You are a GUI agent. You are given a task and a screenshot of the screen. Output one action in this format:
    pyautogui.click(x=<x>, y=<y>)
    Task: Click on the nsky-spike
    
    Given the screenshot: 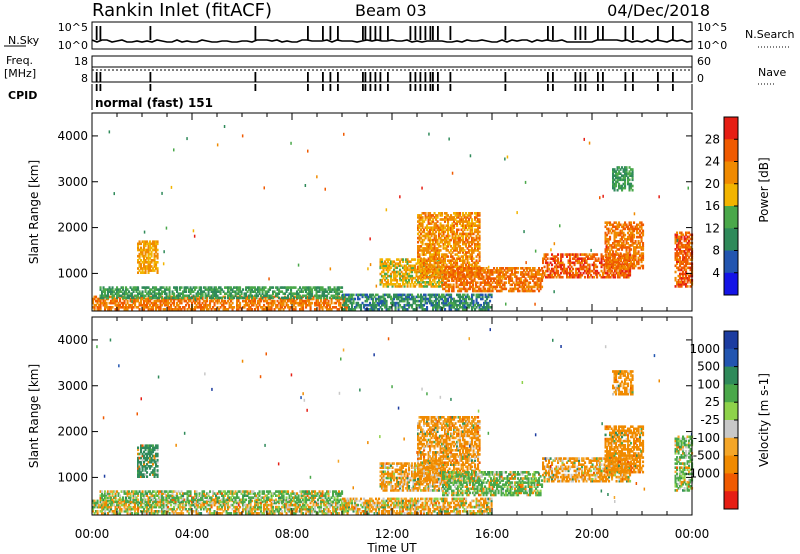 What is the action you would take?
    pyautogui.click(x=365, y=33)
    